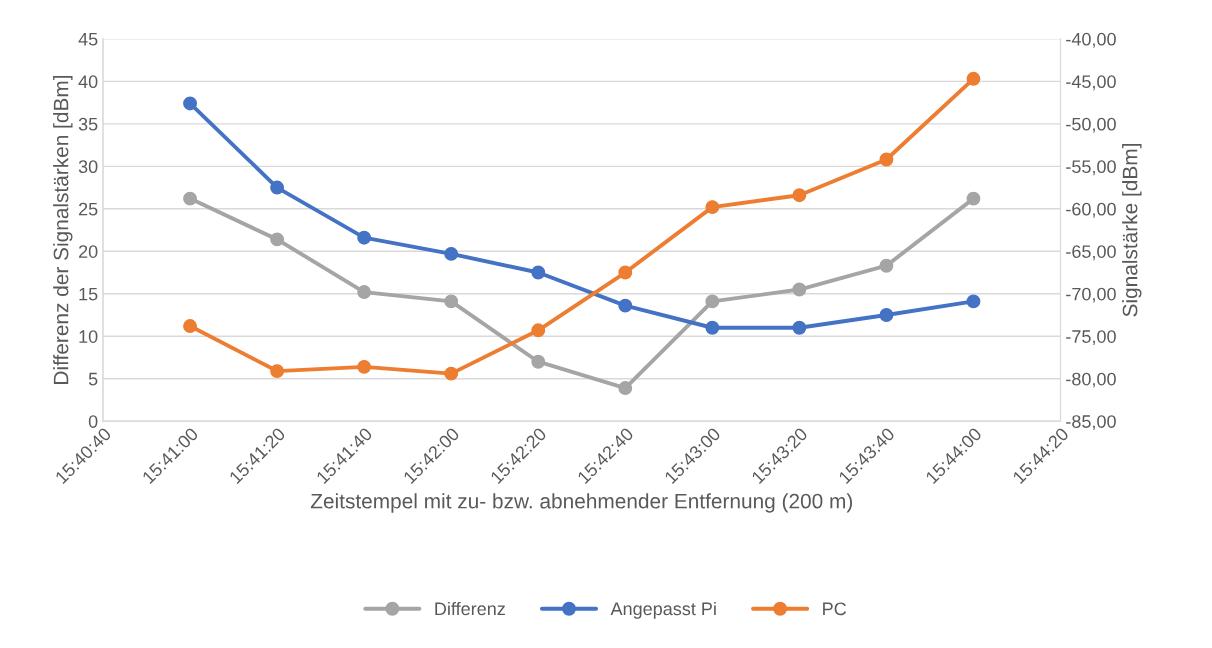 This screenshot has height=648, width=1212. I want to click on y-tick-label: 30, so click(88, 167).